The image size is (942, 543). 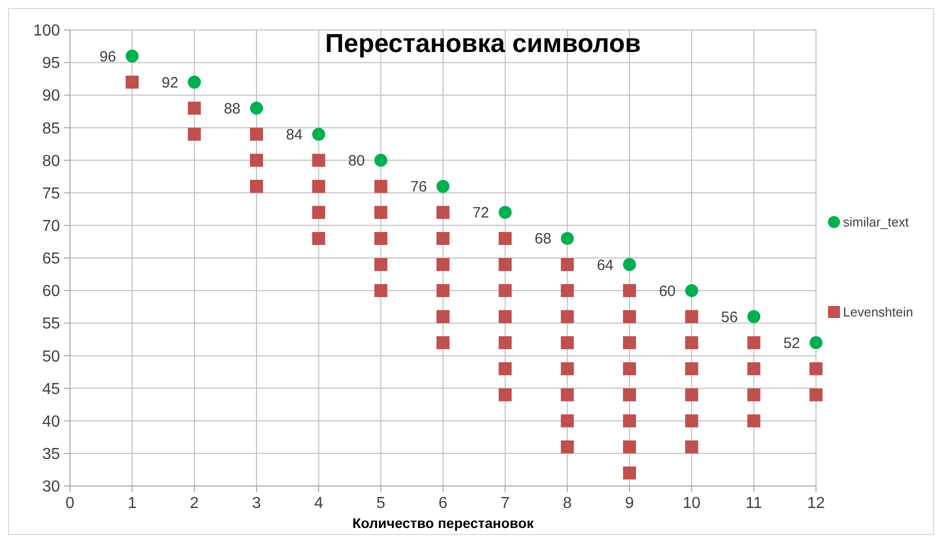 What do you see at coordinates (132, 503) in the screenshot?
I see `x-tick-label: 1` at bounding box center [132, 503].